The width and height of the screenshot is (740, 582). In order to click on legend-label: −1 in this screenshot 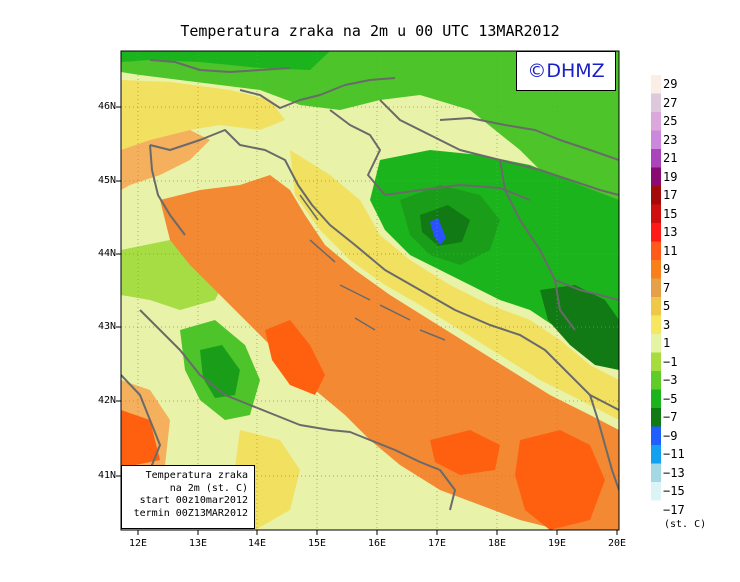, I will do `click(670, 361)`.